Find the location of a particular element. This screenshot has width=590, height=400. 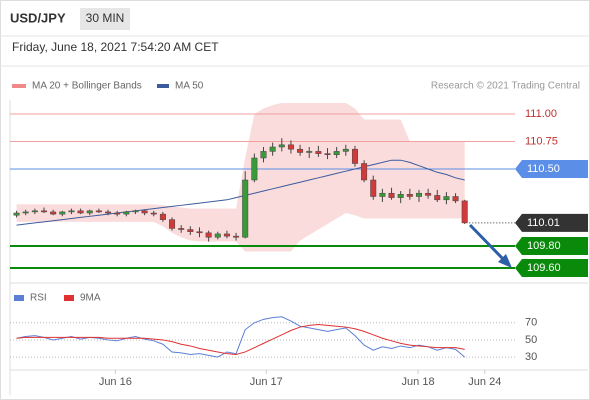

rsi-tick-label: 50 is located at coordinates (531, 340).